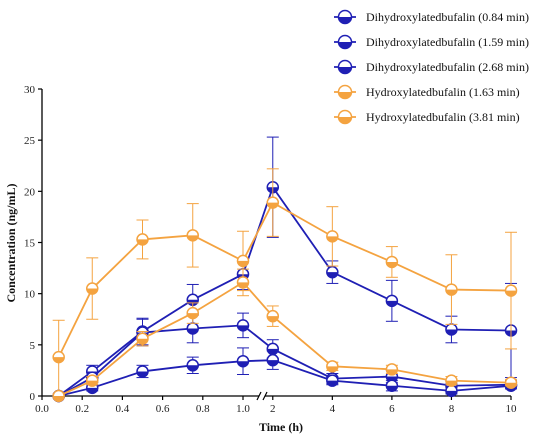  I want to click on y-tick-label: 0, so click(33, 397).